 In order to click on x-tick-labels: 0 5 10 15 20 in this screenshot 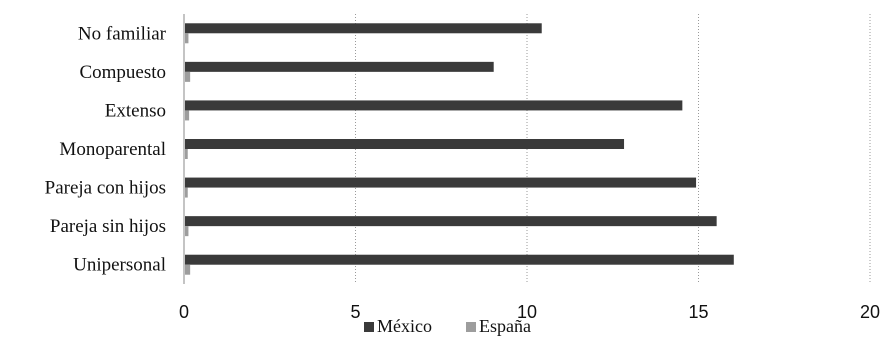, I will do `click(529, 312)`.